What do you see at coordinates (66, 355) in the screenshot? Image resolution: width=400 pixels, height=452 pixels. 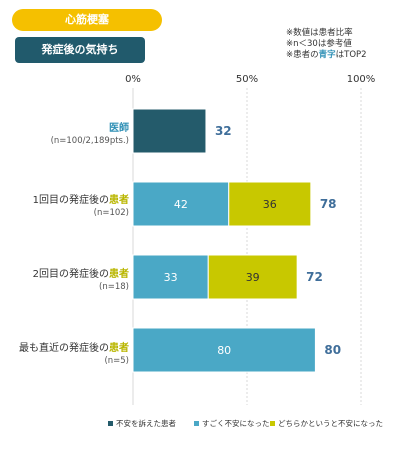 I see `category-label-3: 最も直近の発症後の患者 (n=5)` at bounding box center [66, 355].